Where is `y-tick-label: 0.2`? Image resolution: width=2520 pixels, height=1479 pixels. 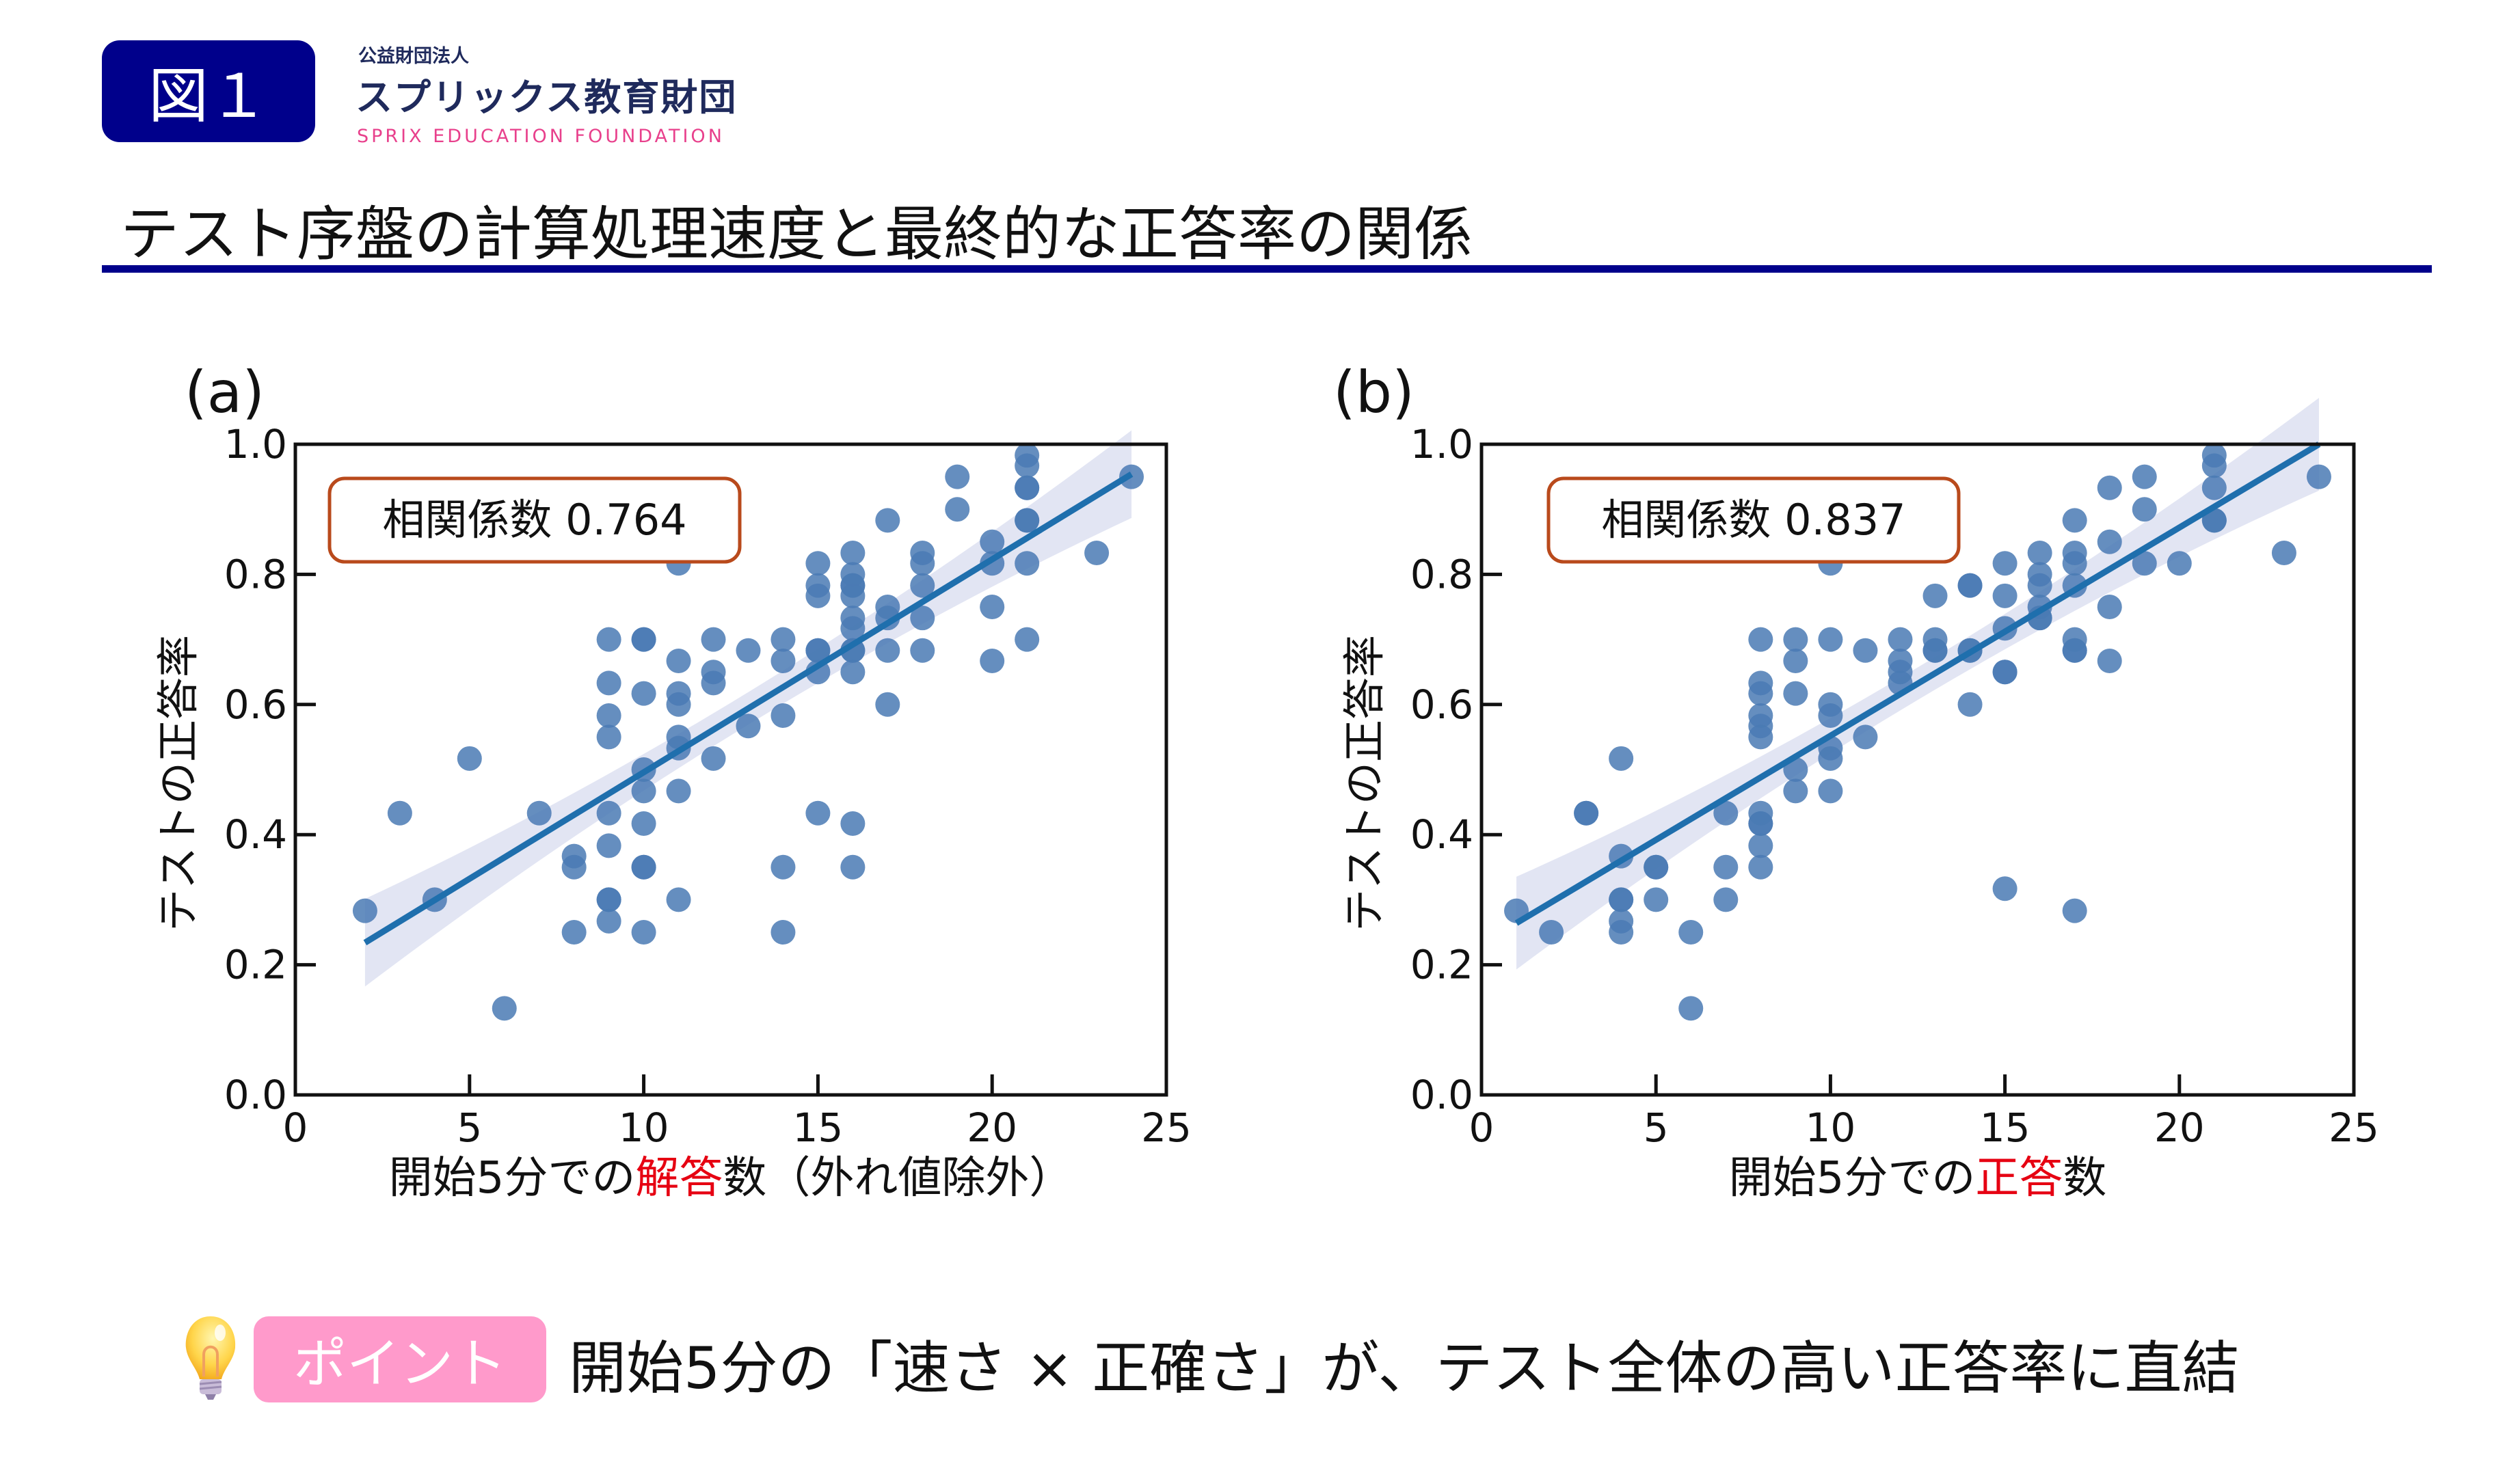
y-tick-label: 0.2 is located at coordinates (255, 965).